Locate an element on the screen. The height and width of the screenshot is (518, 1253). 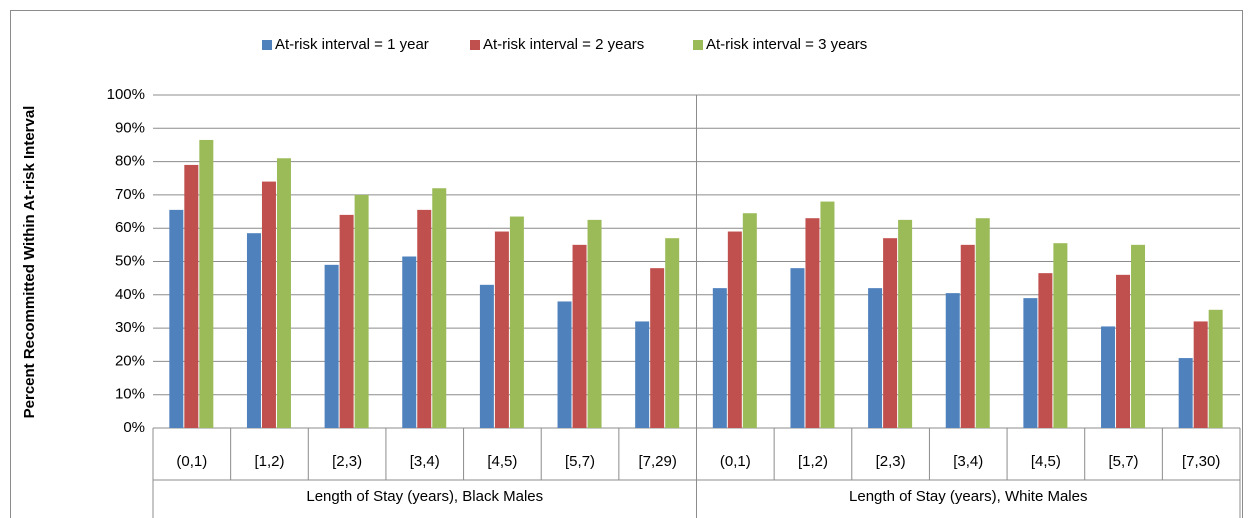
x-tick-label: [7,30) is located at coordinates (1201, 461).